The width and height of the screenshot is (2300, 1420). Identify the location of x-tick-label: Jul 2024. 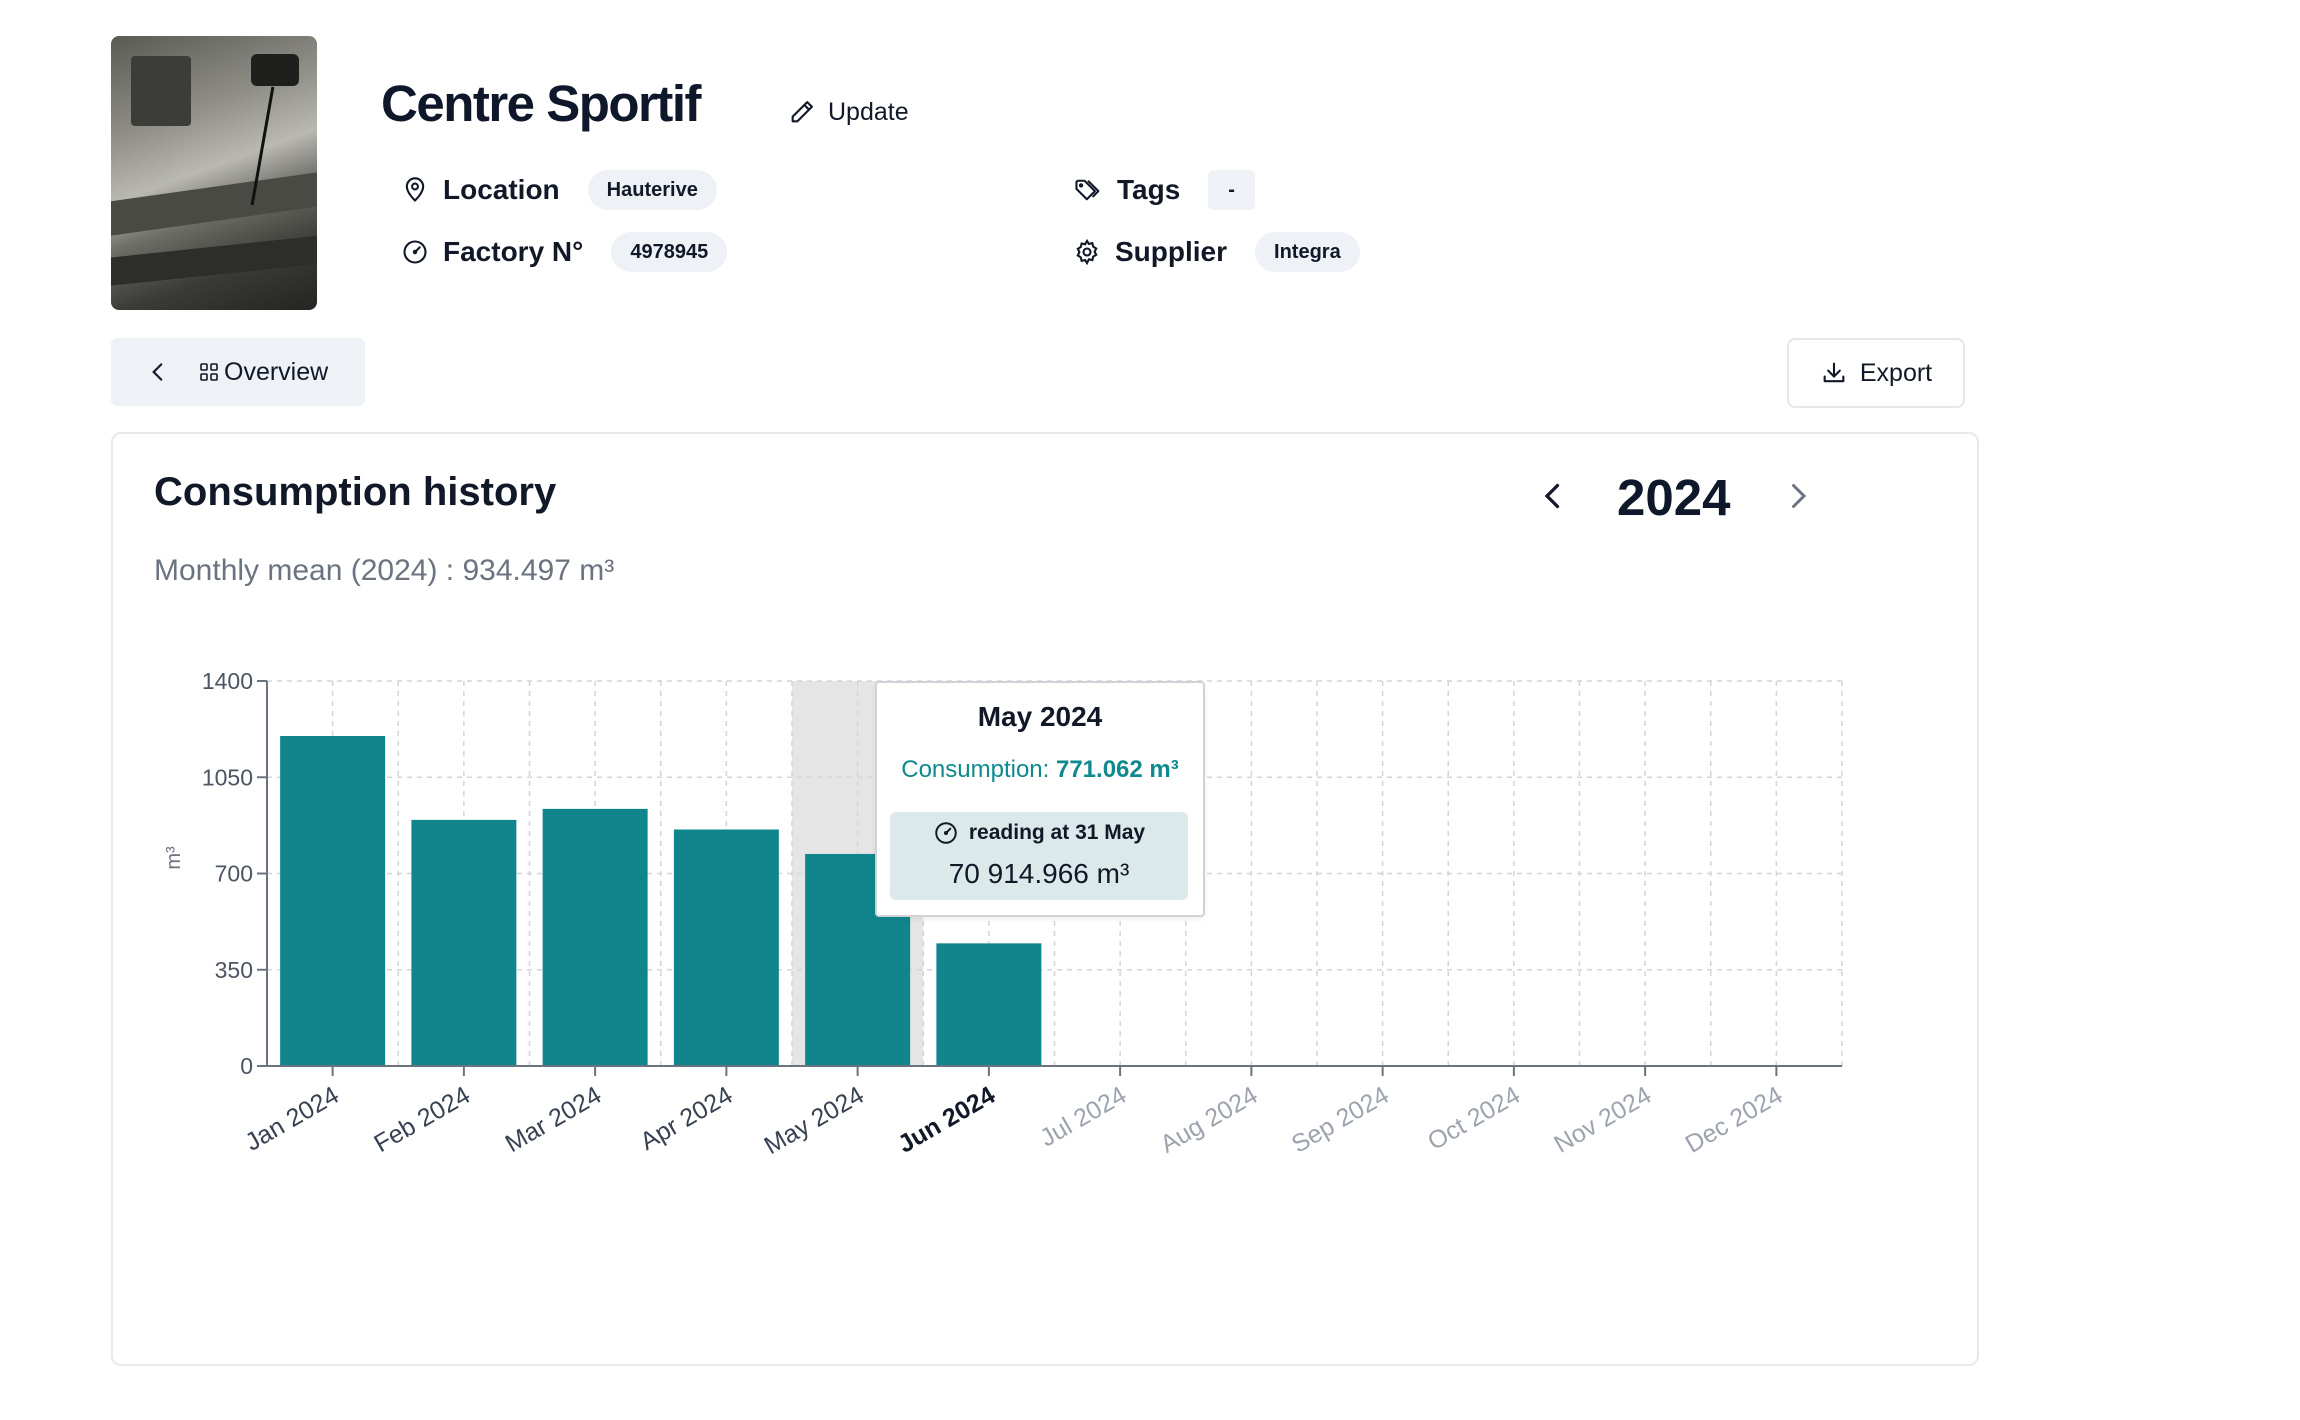
(1083, 1117).